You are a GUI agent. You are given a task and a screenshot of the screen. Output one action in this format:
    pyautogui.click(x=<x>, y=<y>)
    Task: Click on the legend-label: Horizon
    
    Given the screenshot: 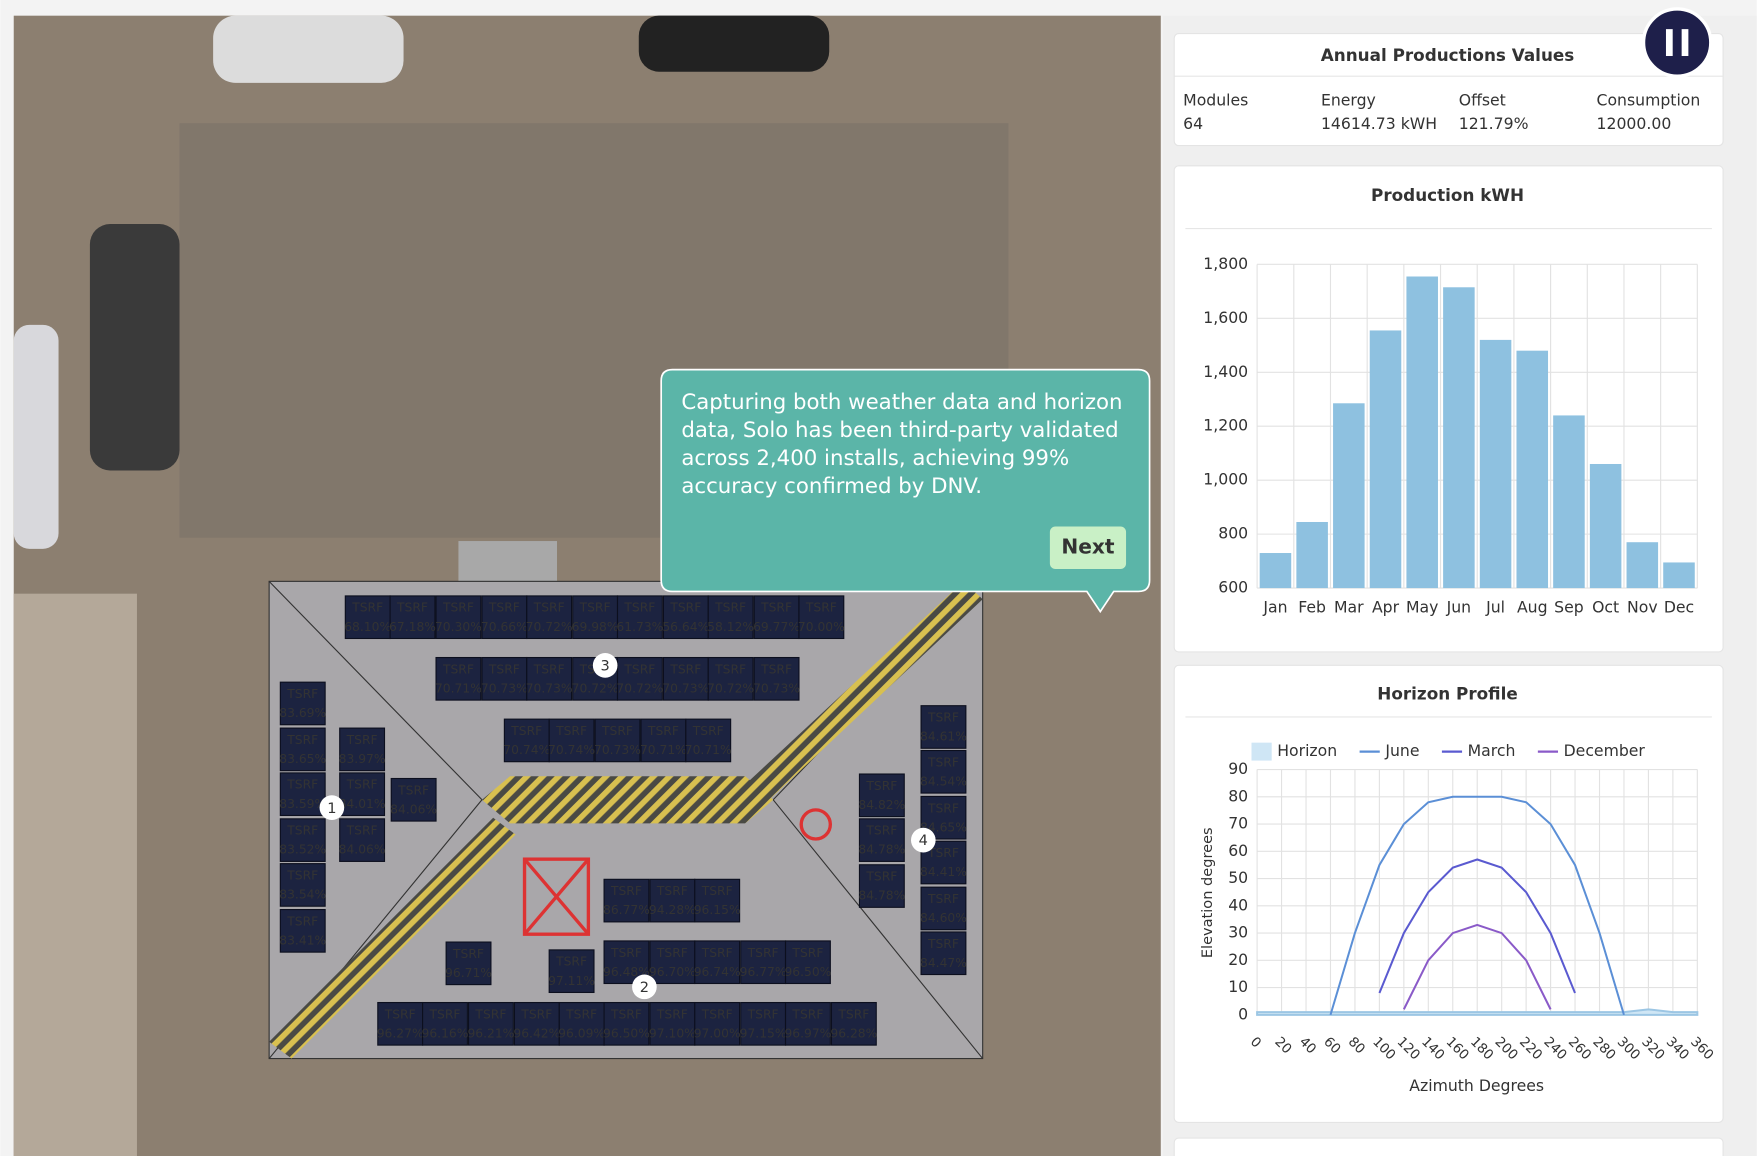 What is the action you would take?
    pyautogui.click(x=1307, y=750)
    